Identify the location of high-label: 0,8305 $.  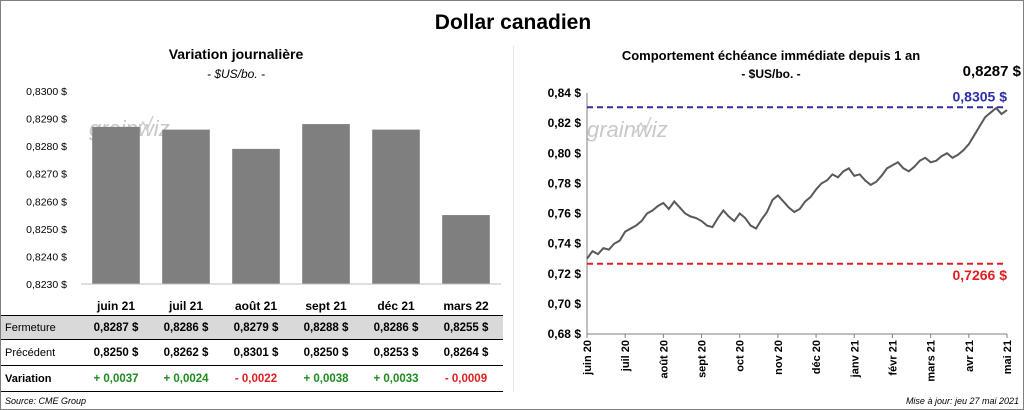
(980, 96).